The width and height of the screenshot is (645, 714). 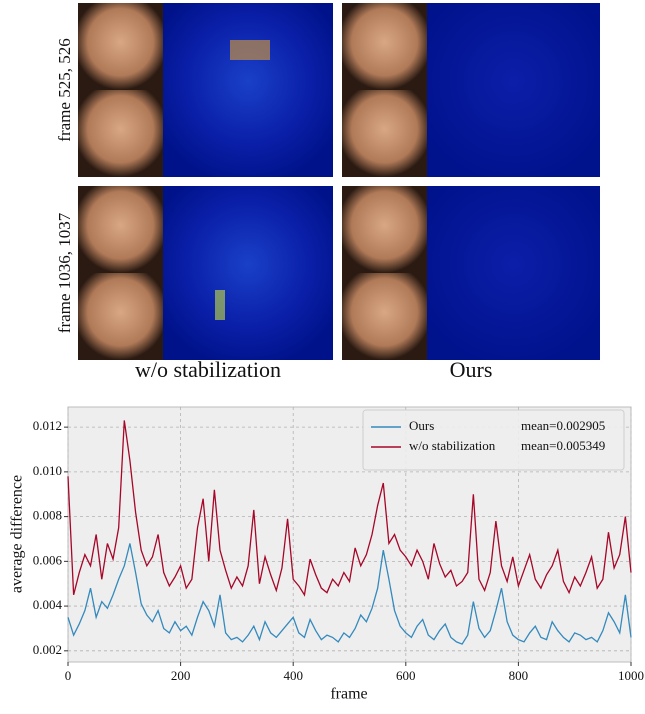 I want to click on x-tick-label: 600, so click(x=406, y=675).